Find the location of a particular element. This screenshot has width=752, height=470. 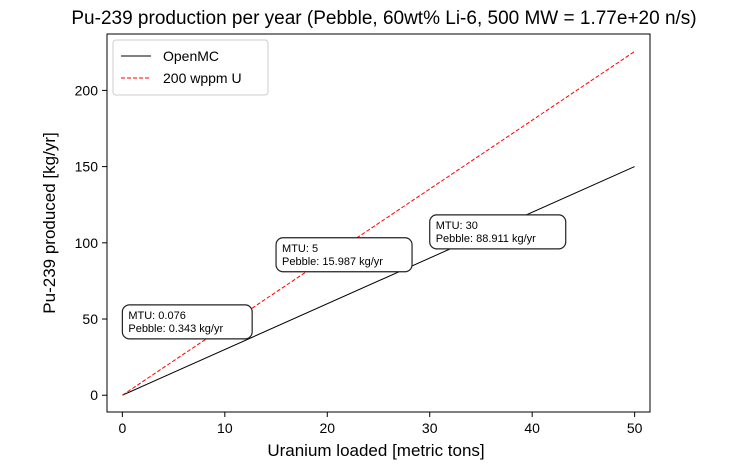

annotation-line1-0: MTU: 0.076 is located at coordinates (156, 316).